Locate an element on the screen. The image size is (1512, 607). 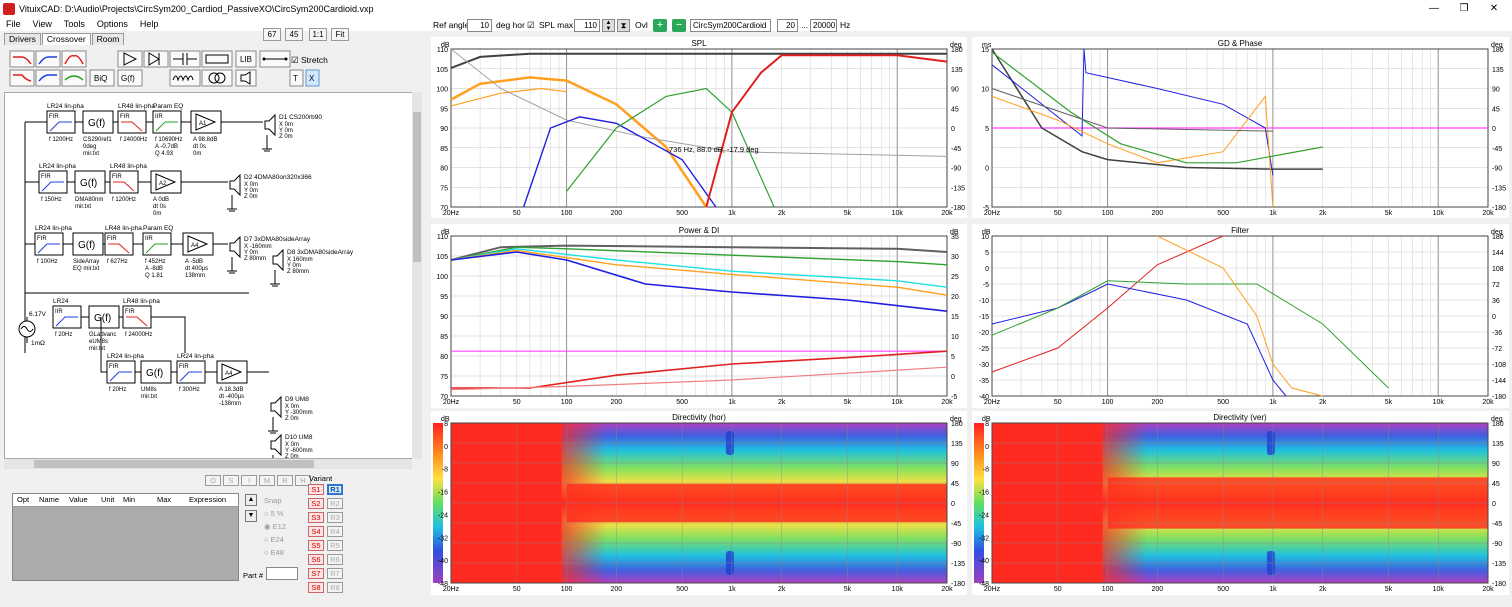
spl-max-checkbox: ☑ is located at coordinates (531, 25).